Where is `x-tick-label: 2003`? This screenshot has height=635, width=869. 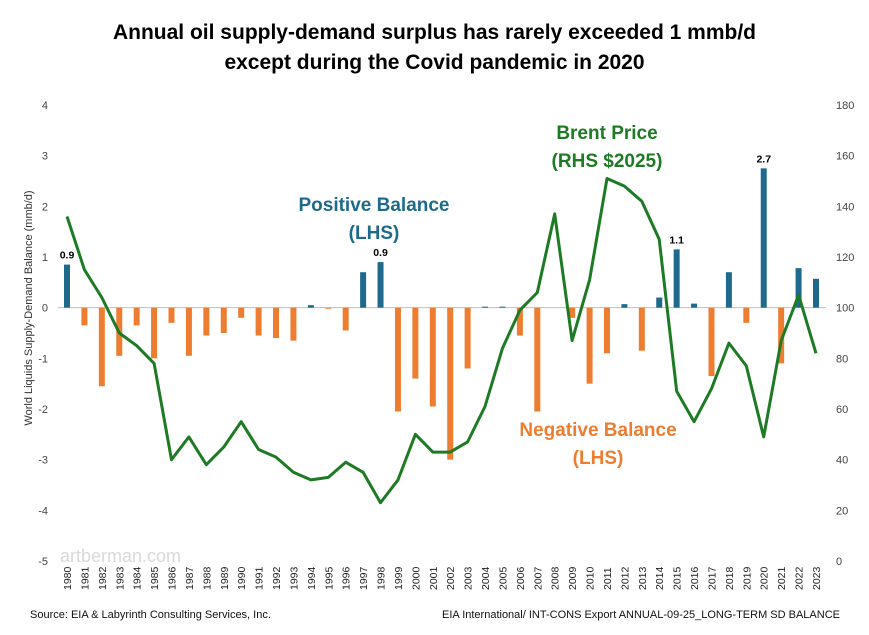 x-tick-label: 2003 is located at coordinates (469, 578).